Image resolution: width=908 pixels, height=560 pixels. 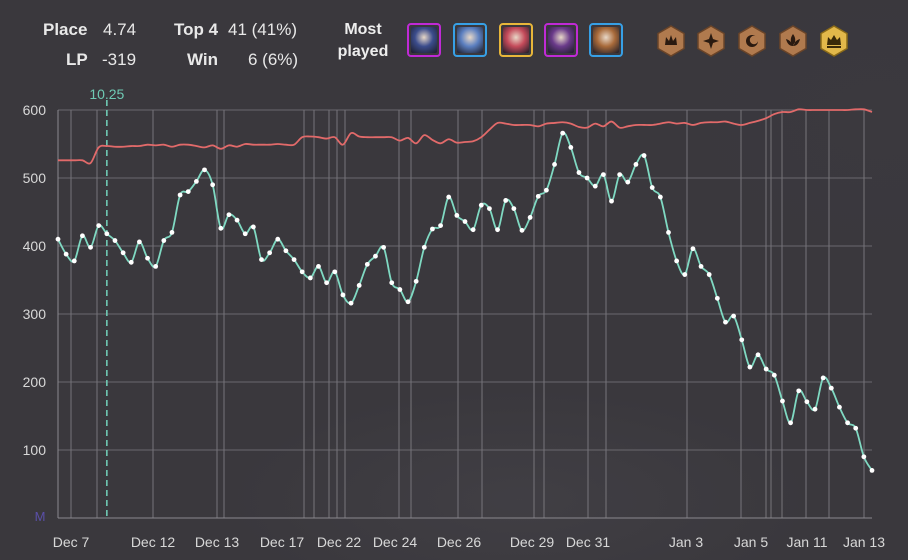 I want to click on patch-marker-label: 10.25, so click(x=106, y=94).